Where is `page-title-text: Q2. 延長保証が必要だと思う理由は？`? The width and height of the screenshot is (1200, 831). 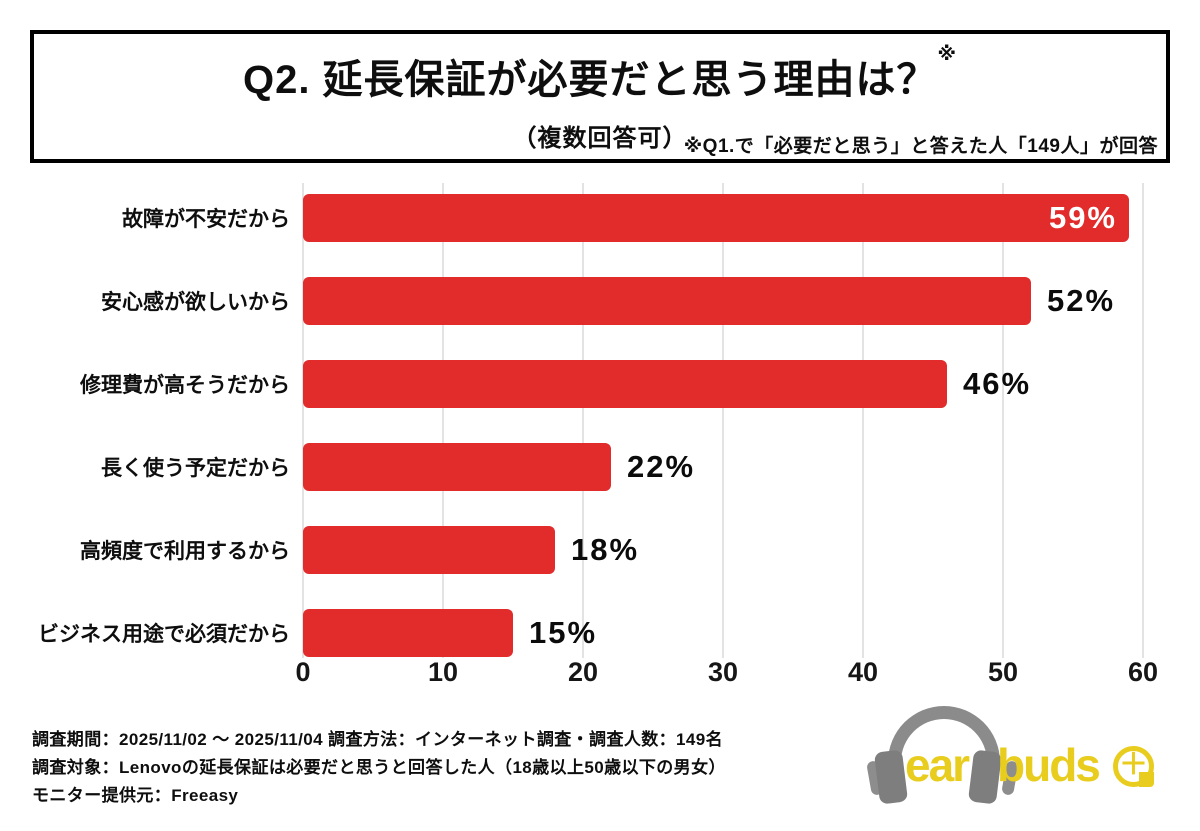 page-title-text: Q2. 延長保証が必要だと思う理由は？ is located at coordinates (590, 80).